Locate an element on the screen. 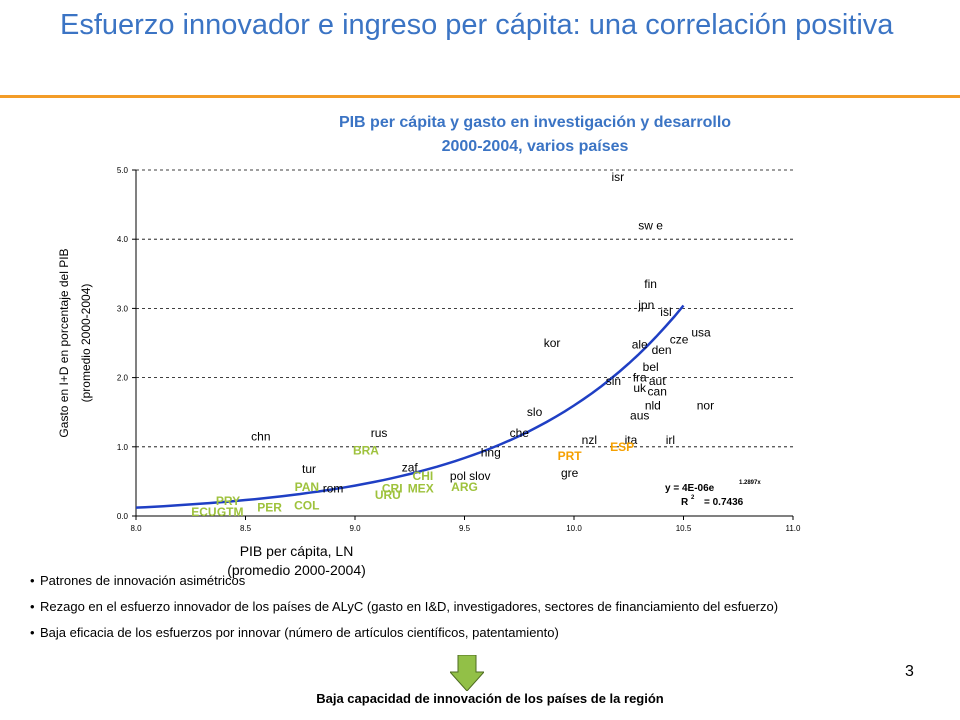  title-divider is located at coordinates (480, 96).